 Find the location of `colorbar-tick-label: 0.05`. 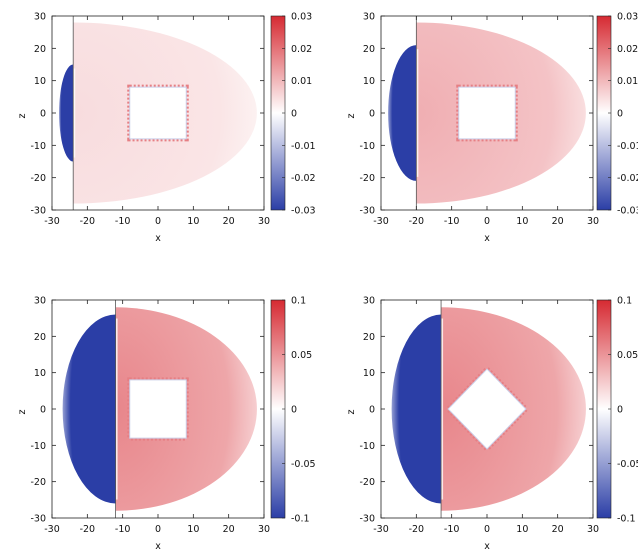

colorbar-tick-label: 0.05 is located at coordinates (627, 355).